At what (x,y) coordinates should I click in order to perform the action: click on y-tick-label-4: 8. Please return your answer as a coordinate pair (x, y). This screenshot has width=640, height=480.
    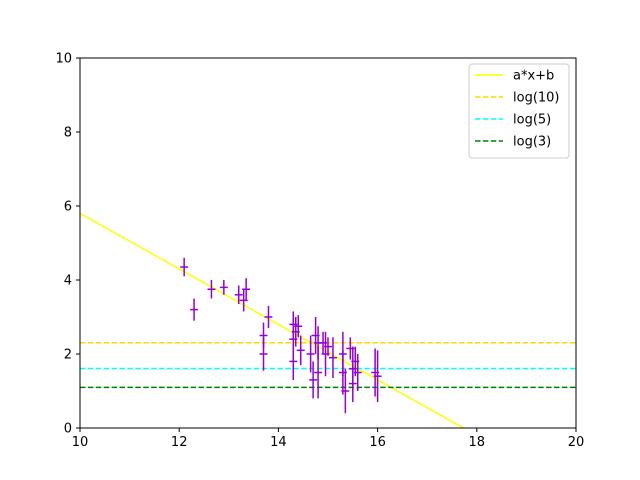
    Looking at the image, I should click on (68, 133).